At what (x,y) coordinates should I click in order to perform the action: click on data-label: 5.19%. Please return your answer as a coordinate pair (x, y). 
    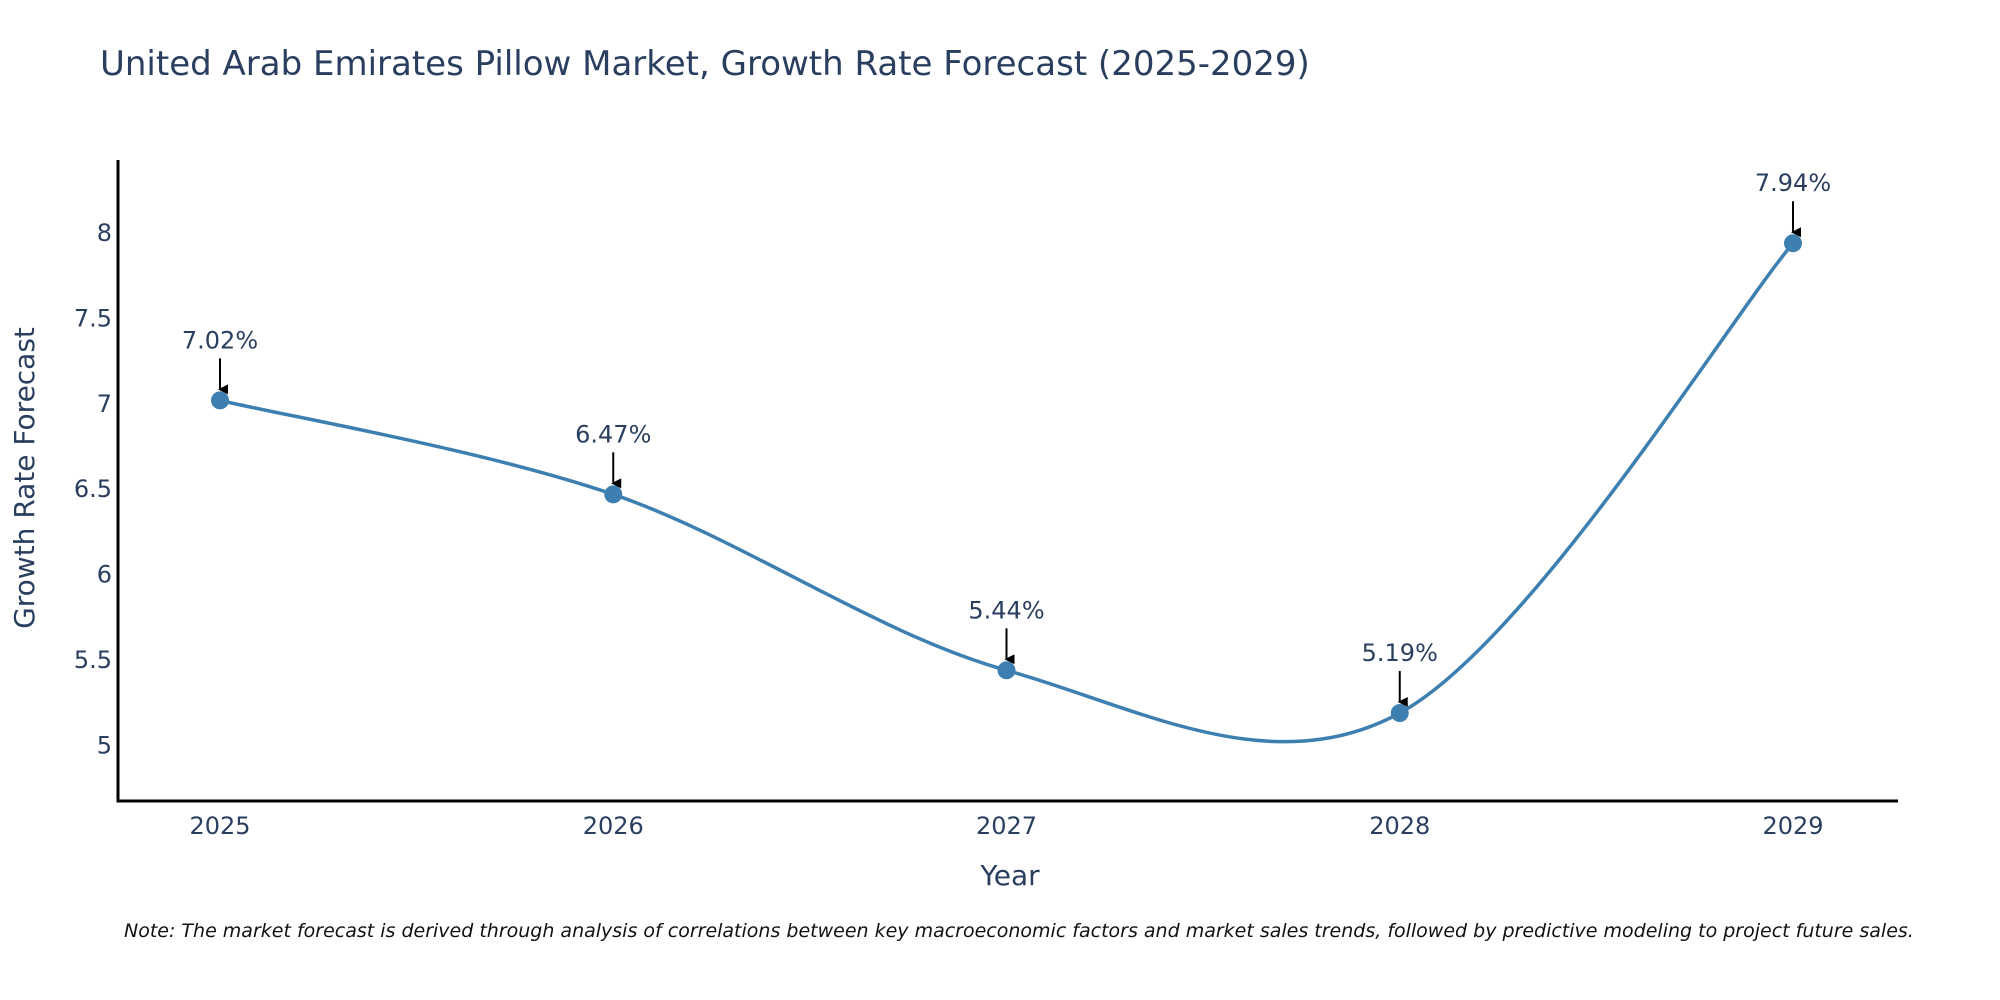
    Looking at the image, I should click on (1400, 653).